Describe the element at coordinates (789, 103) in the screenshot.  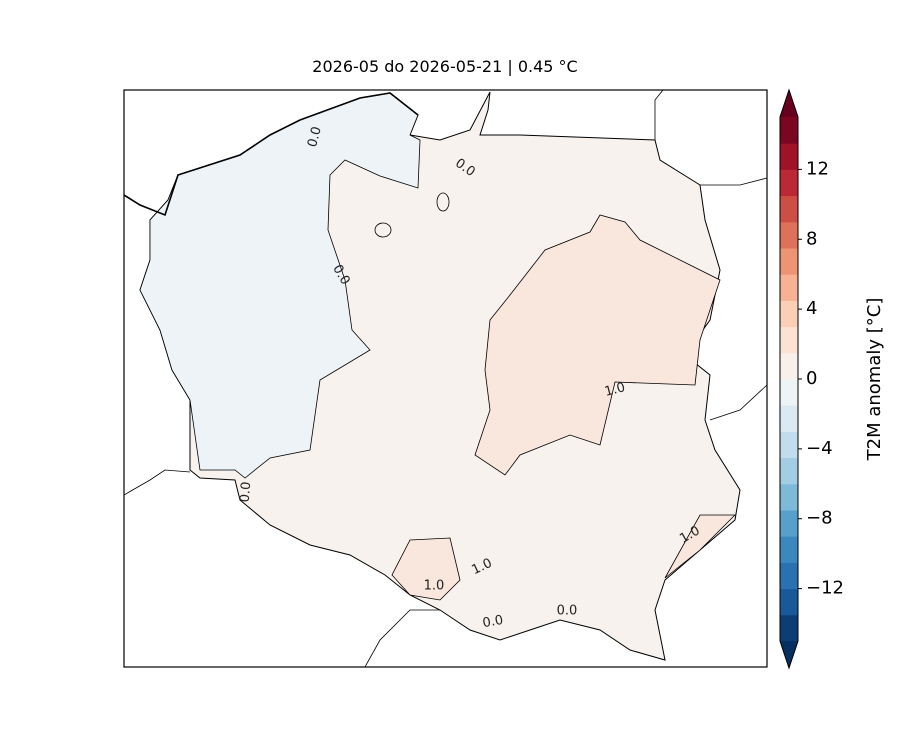
I see `colorbar-extend-high` at that location.